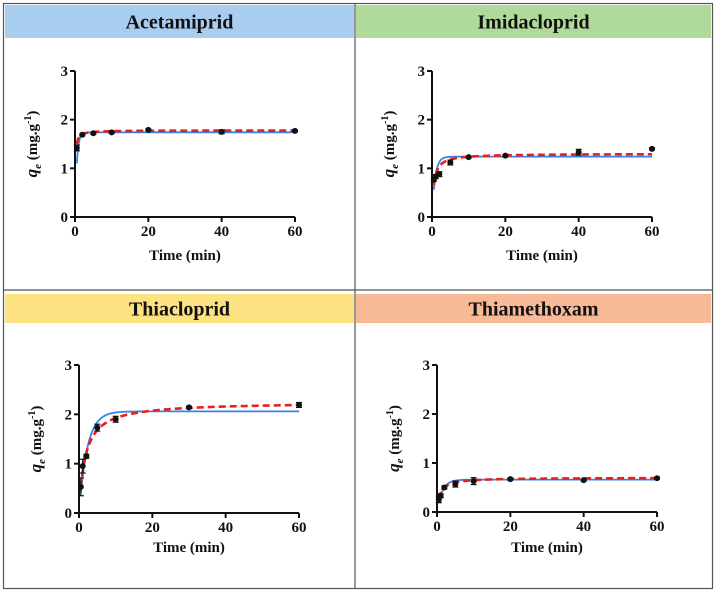  I want to click on panel-title: Imidacloprid, so click(533, 23).